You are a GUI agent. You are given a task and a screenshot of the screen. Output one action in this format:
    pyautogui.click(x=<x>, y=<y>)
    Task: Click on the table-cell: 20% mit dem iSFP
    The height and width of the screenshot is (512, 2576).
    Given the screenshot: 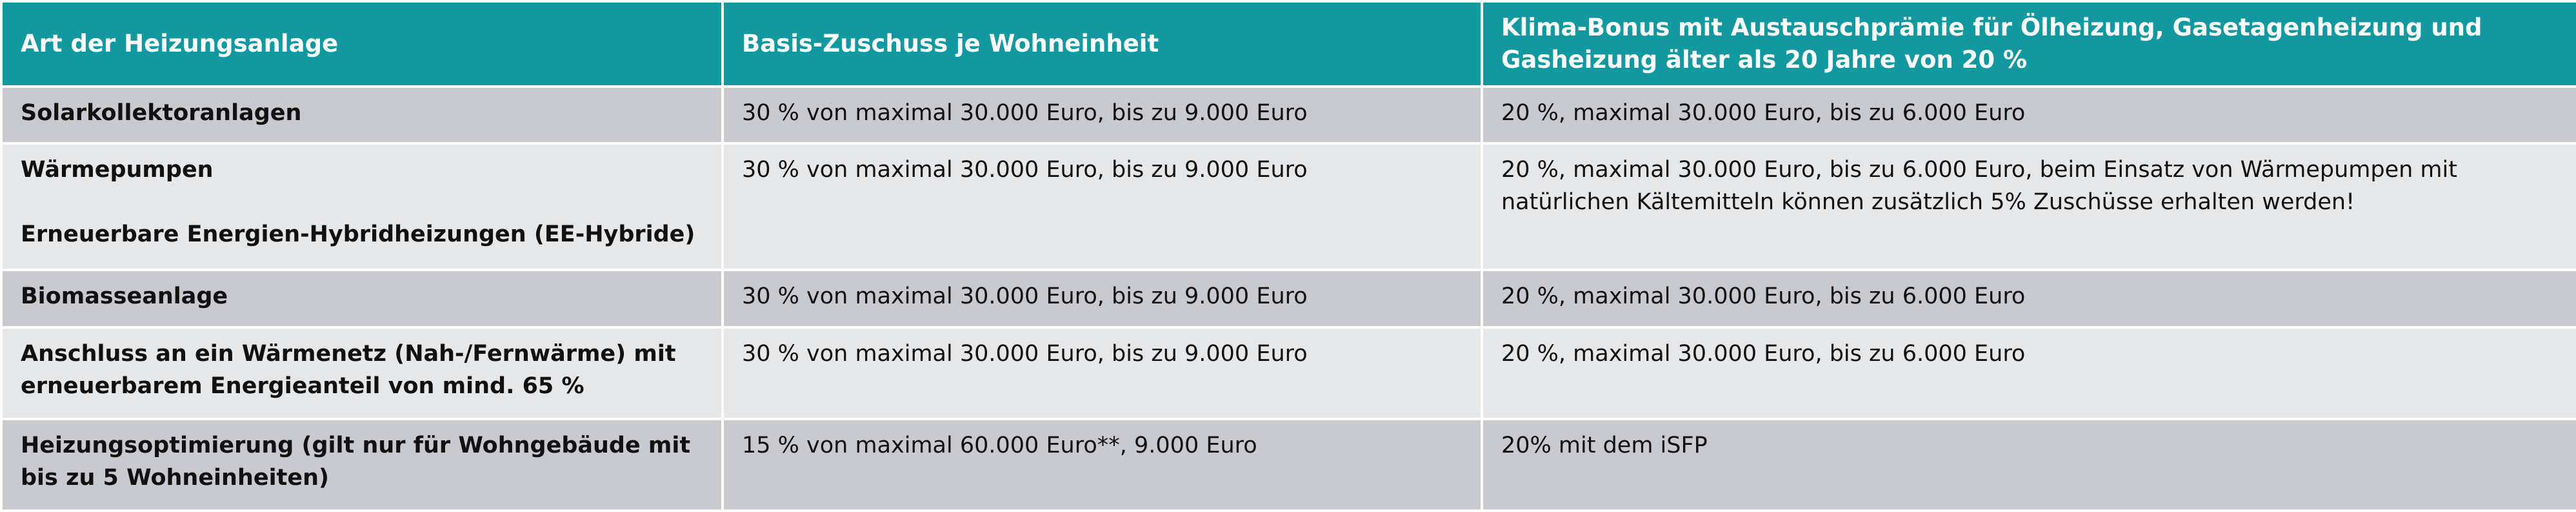 What is the action you would take?
    pyautogui.click(x=2028, y=464)
    